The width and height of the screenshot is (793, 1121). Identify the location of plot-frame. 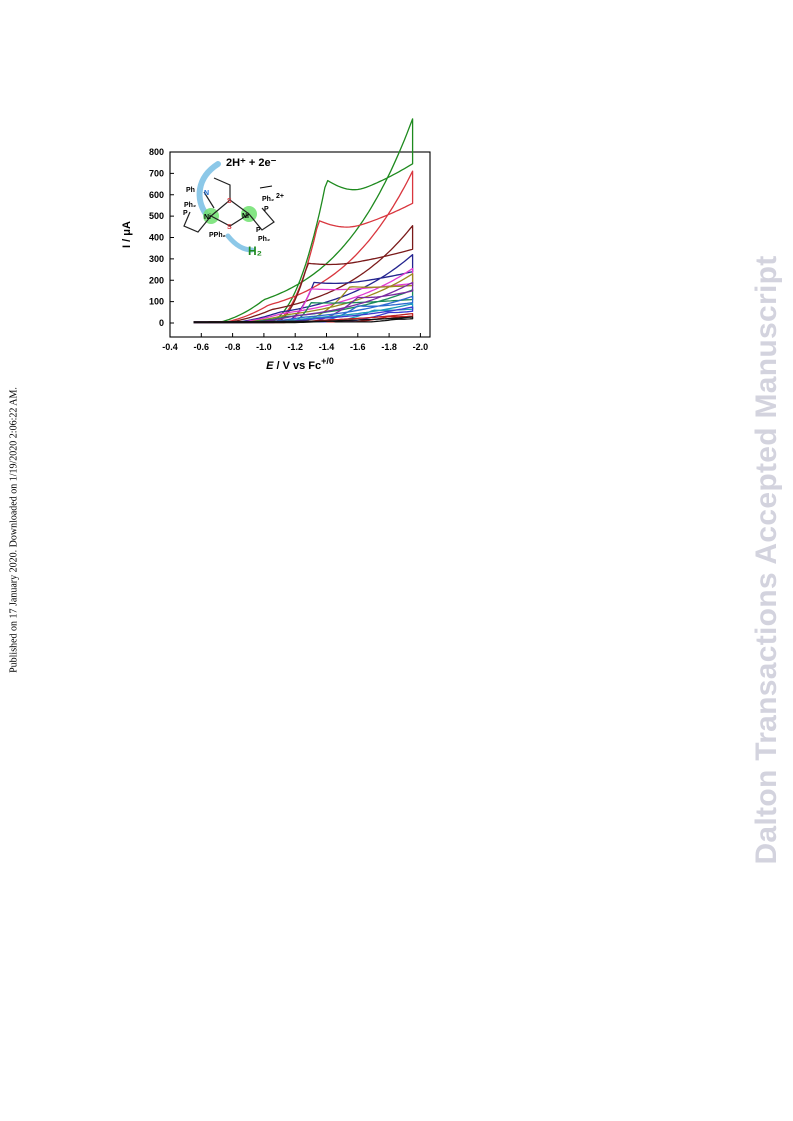
(300, 244).